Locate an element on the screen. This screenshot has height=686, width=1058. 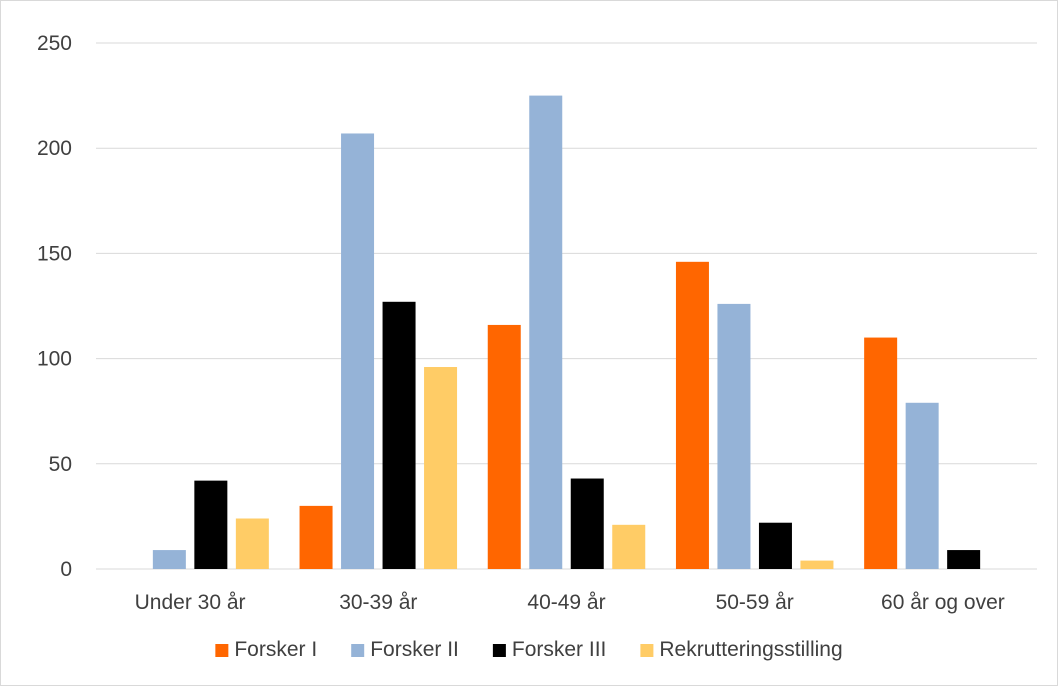
x-tick-label: Under 30 år is located at coordinates (190, 602).